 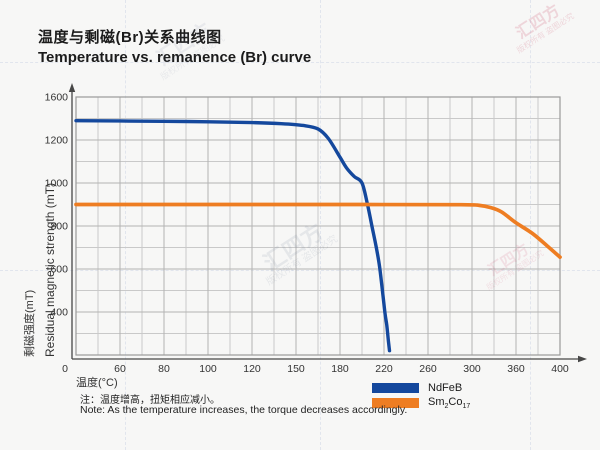 What do you see at coordinates (72, 87) in the screenshot?
I see `y-axis-arrow` at bounding box center [72, 87].